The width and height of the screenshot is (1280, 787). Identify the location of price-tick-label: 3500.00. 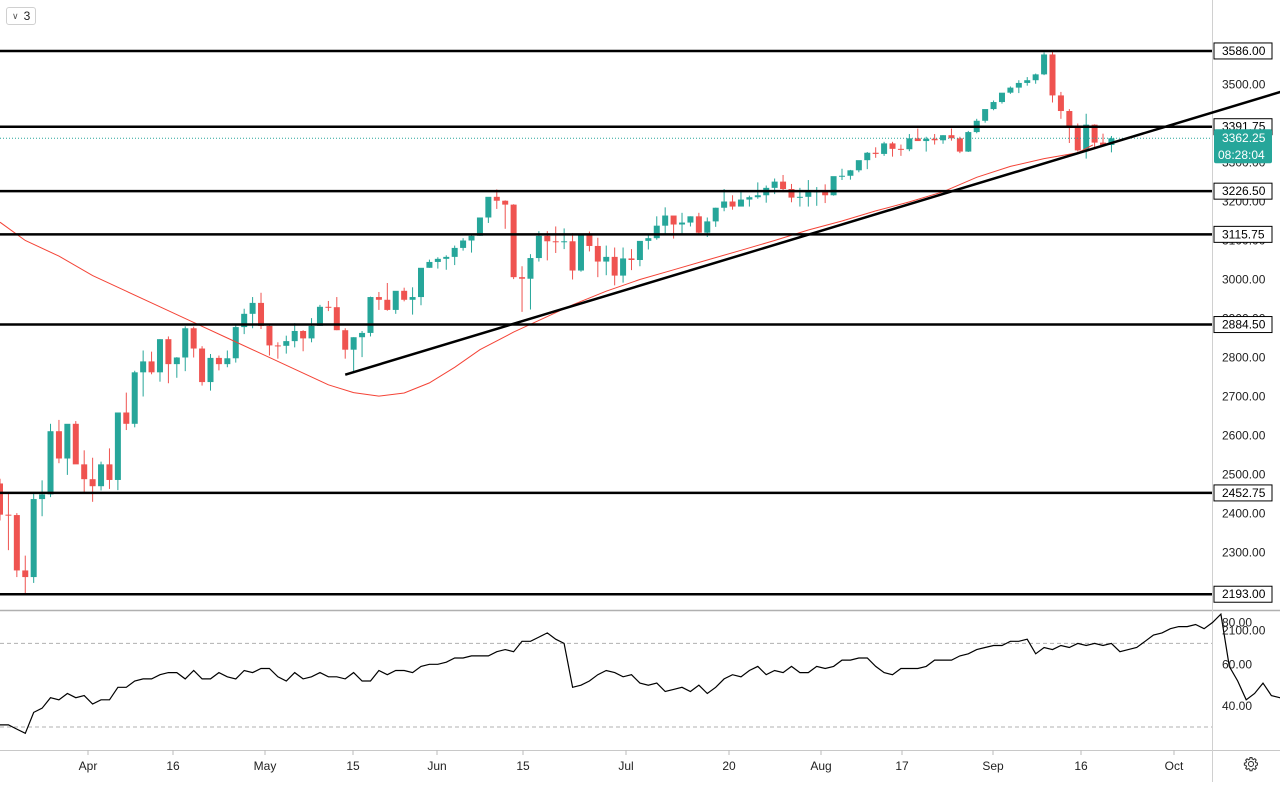
(1244, 85).